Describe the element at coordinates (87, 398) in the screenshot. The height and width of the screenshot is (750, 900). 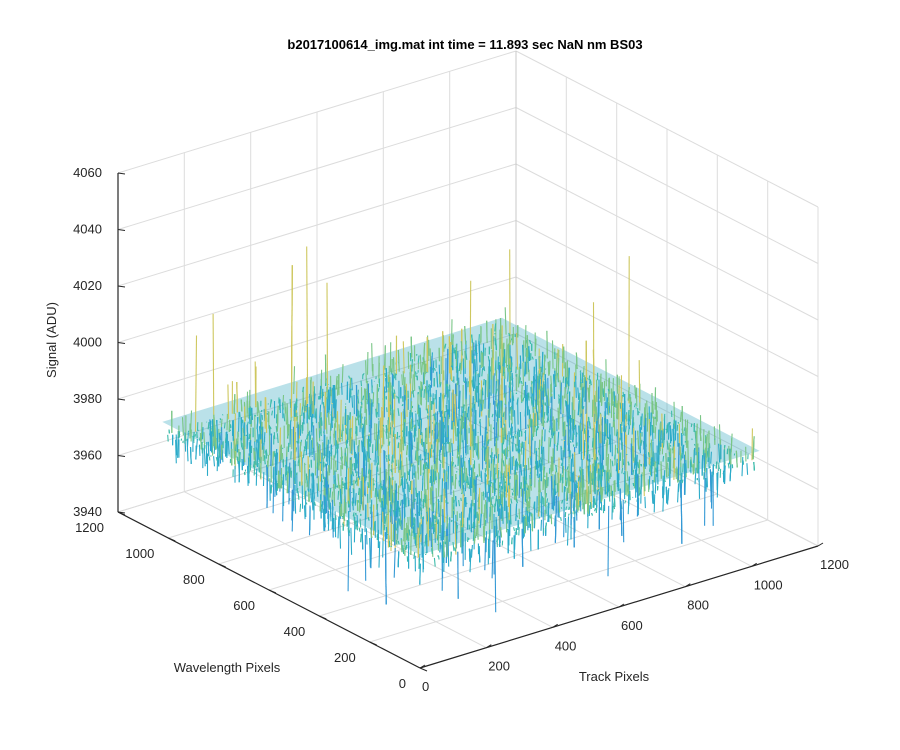
I see `z-tick-label: 3980` at that location.